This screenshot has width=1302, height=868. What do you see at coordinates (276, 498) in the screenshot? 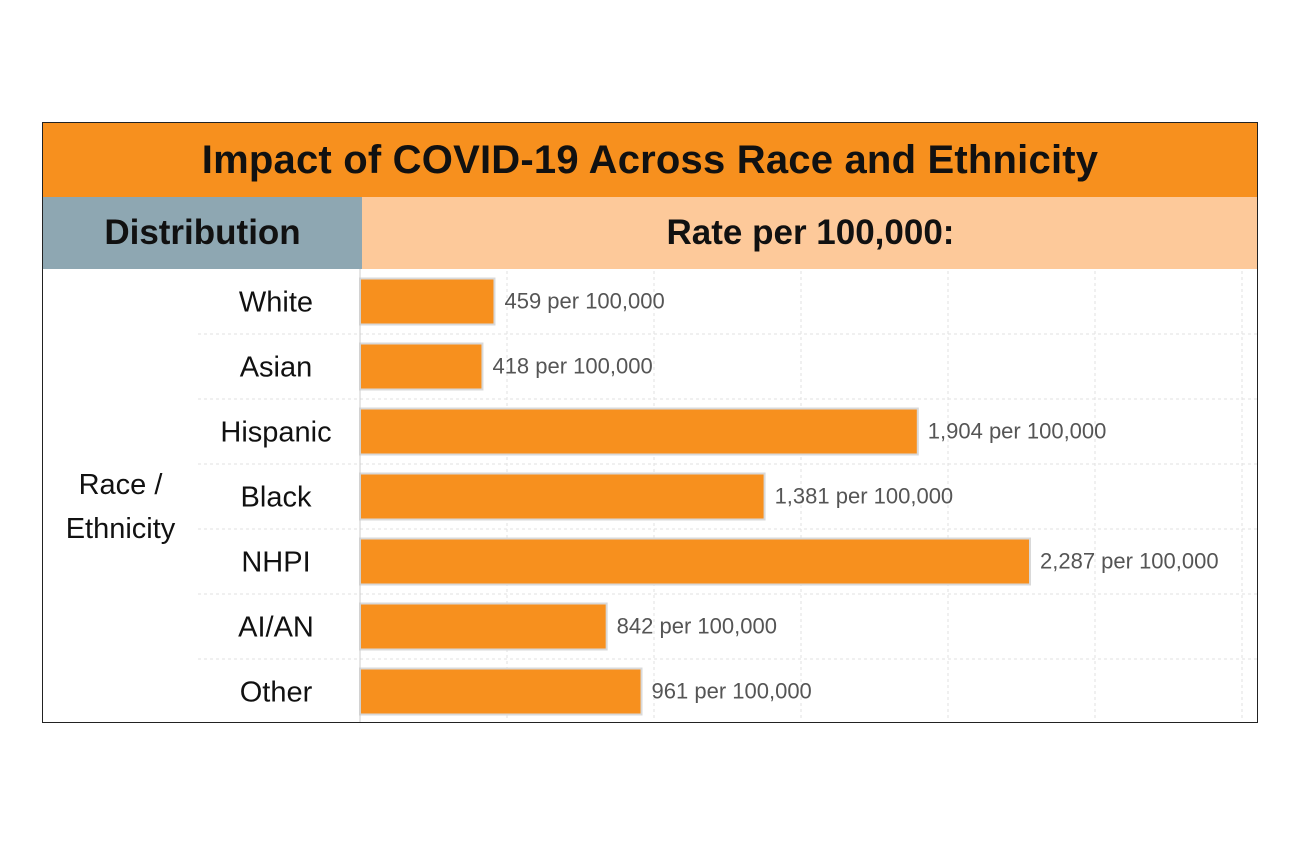
I see `category-label: Black` at bounding box center [276, 498].